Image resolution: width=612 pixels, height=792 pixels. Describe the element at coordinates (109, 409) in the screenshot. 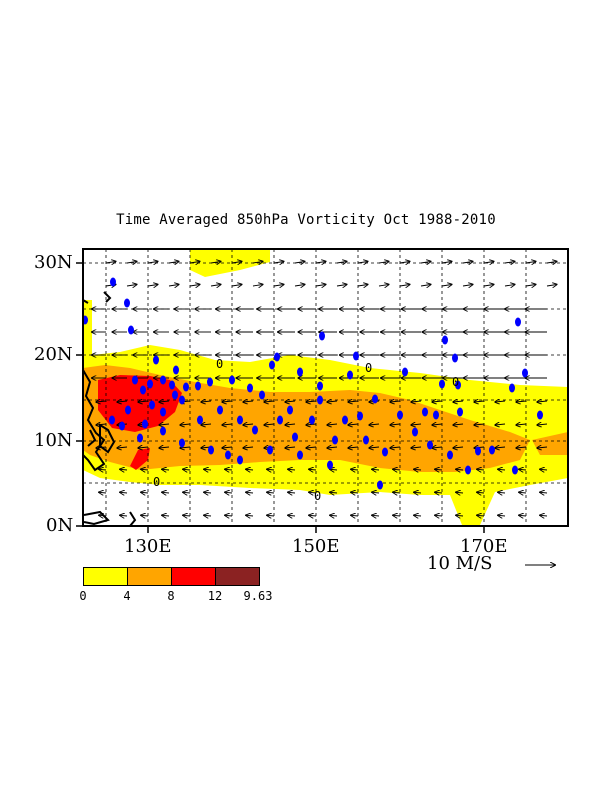

I see `coastlines` at that location.